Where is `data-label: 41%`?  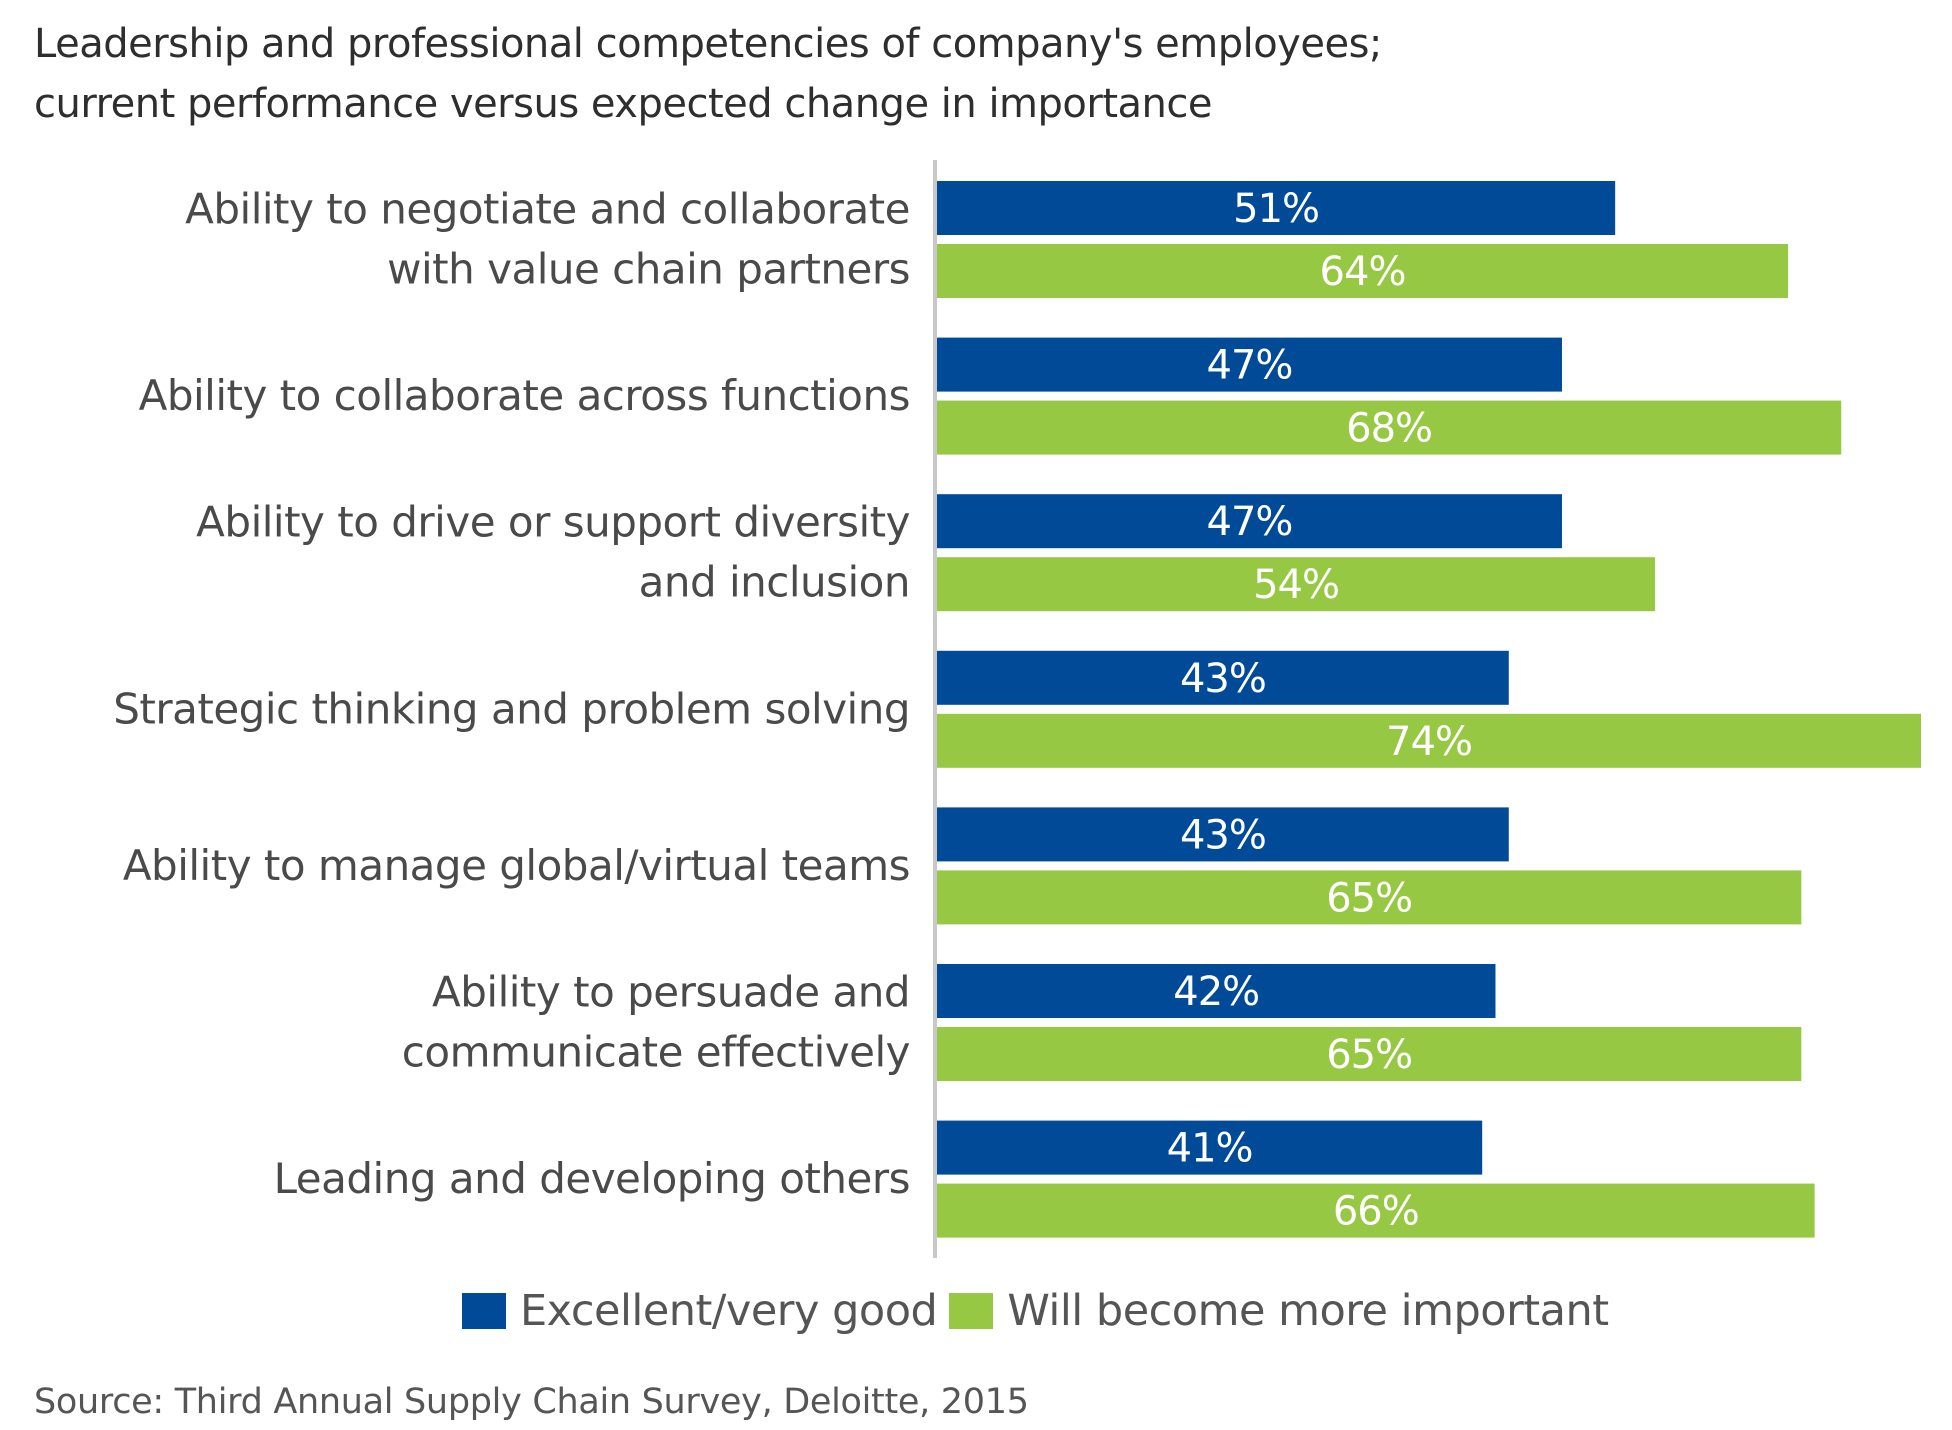
data-label: 41% is located at coordinates (1210, 1149).